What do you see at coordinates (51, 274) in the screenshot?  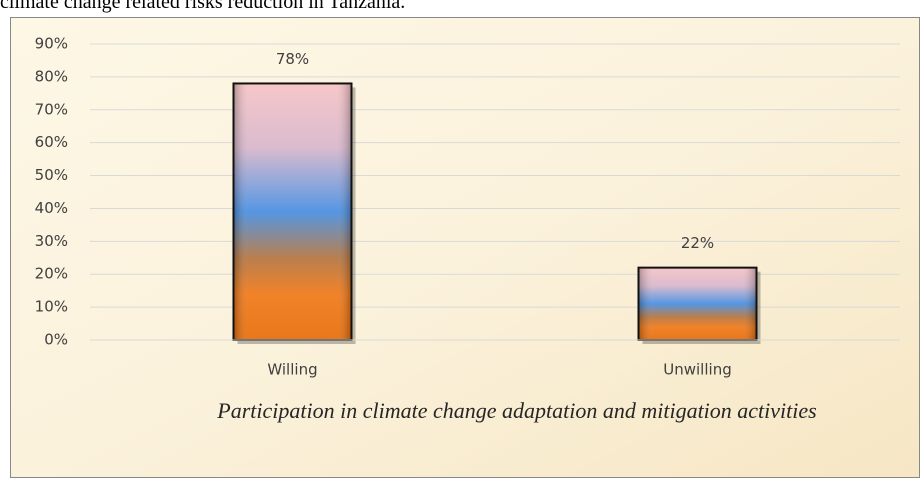 I see `y-tick-label: 20%` at bounding box center [51, 274].